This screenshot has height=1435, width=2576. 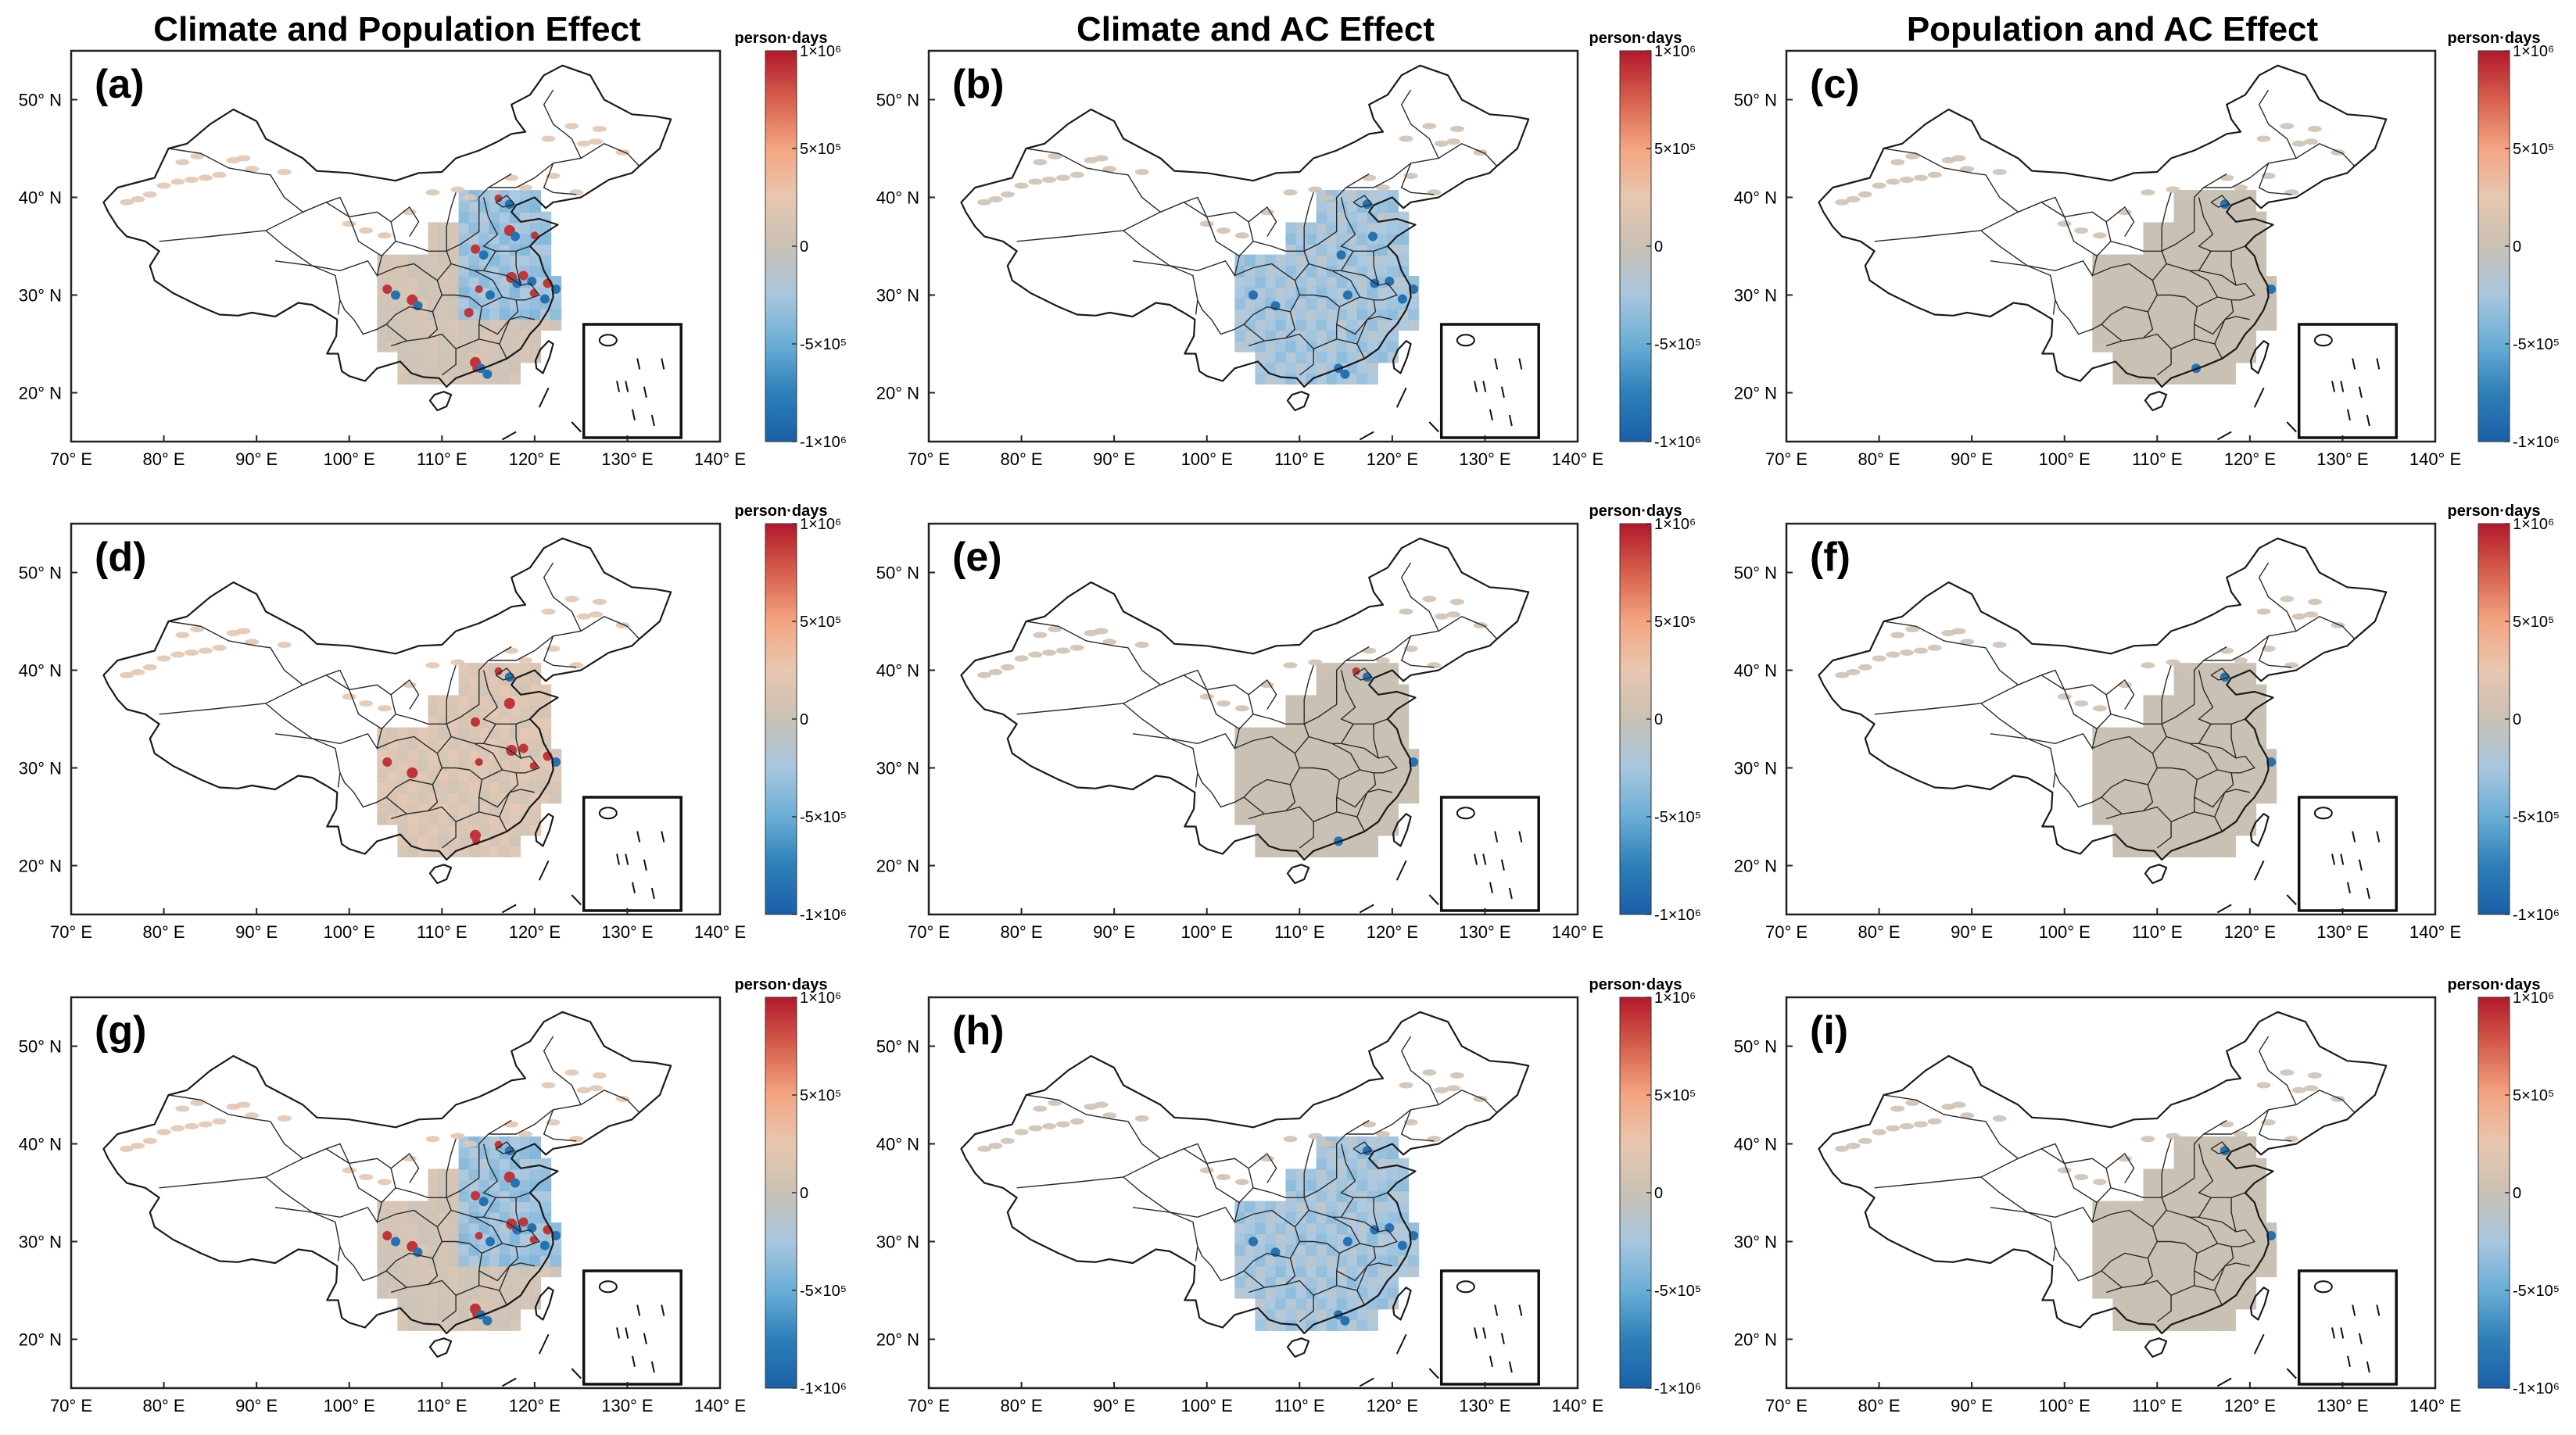 I want to click on inset-dash, so click(x=652, y=1367).